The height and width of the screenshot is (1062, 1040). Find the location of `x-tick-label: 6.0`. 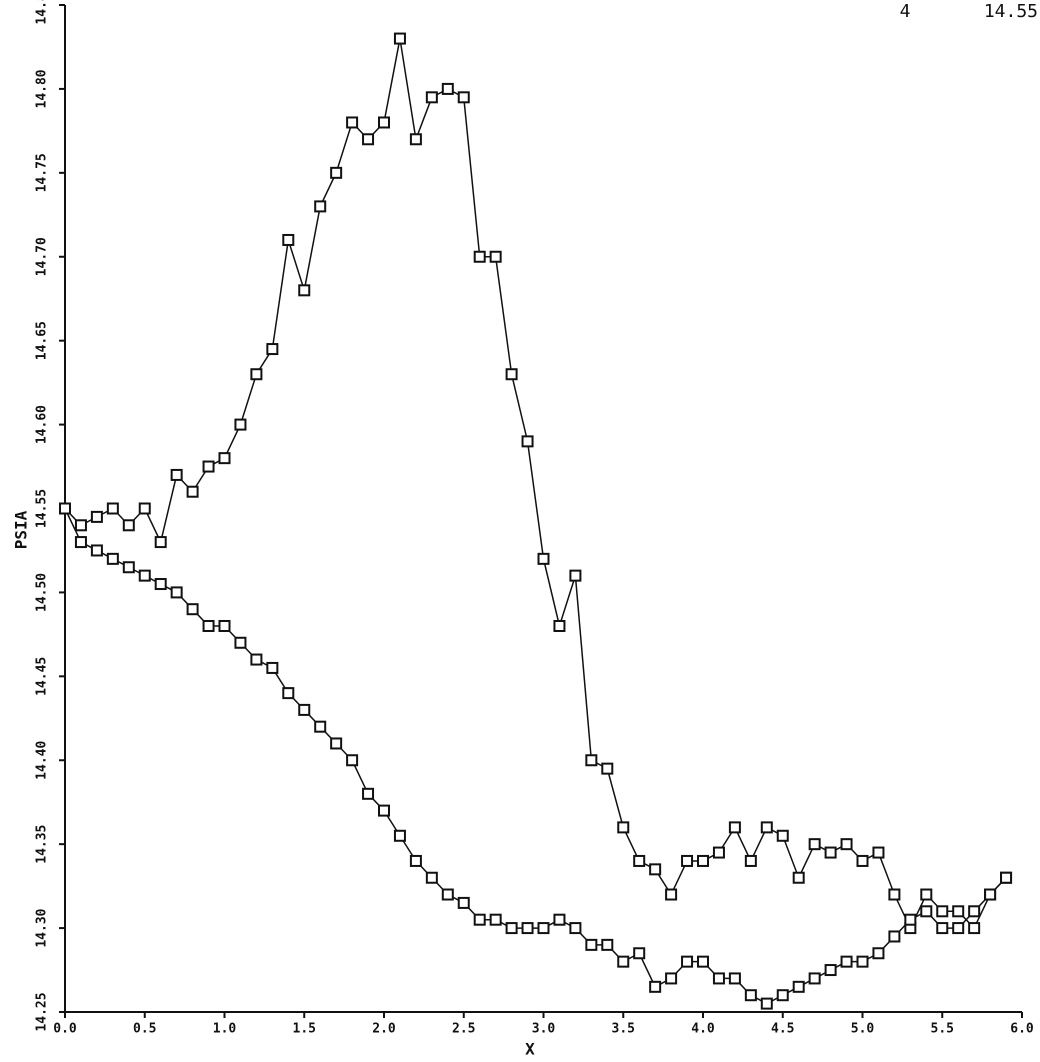

x-tick-label: 6.0 is located at coordinates (1022, 1029).